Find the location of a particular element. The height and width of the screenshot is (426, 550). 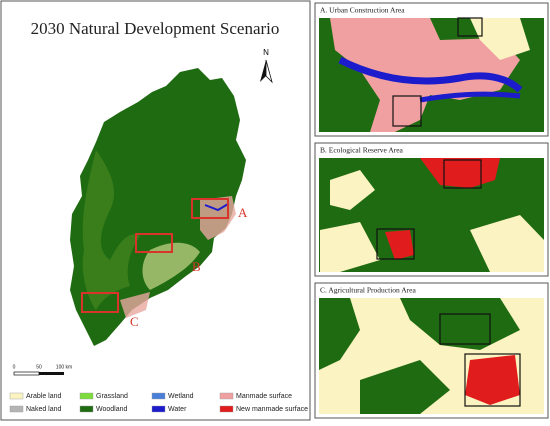

panel-title: C. Agricultural Production Area is located at coordinates (368, 290).